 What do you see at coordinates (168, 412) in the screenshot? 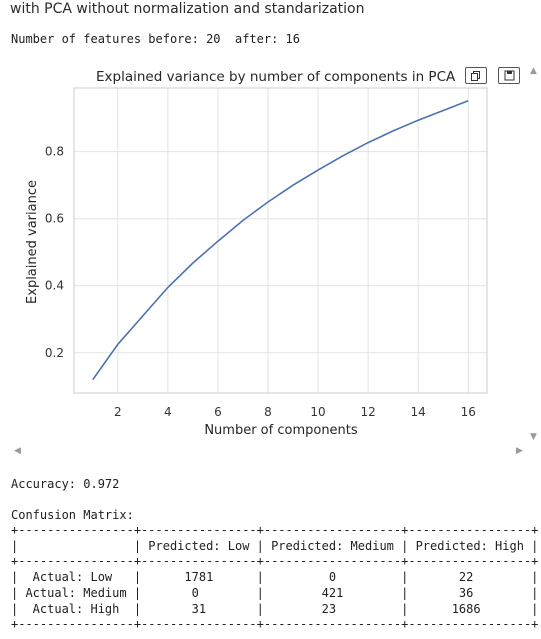
I see `x-tick-label: 4` at bounding box center [168, 412].